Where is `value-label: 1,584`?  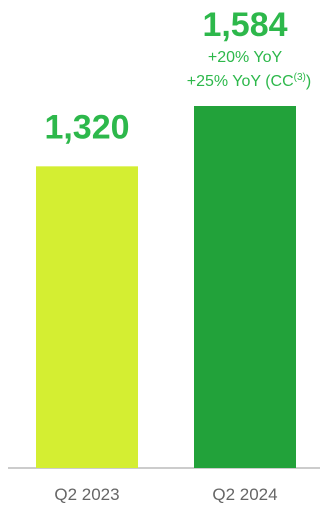 value-label: 1,584 is located at coordinates (244, 25).